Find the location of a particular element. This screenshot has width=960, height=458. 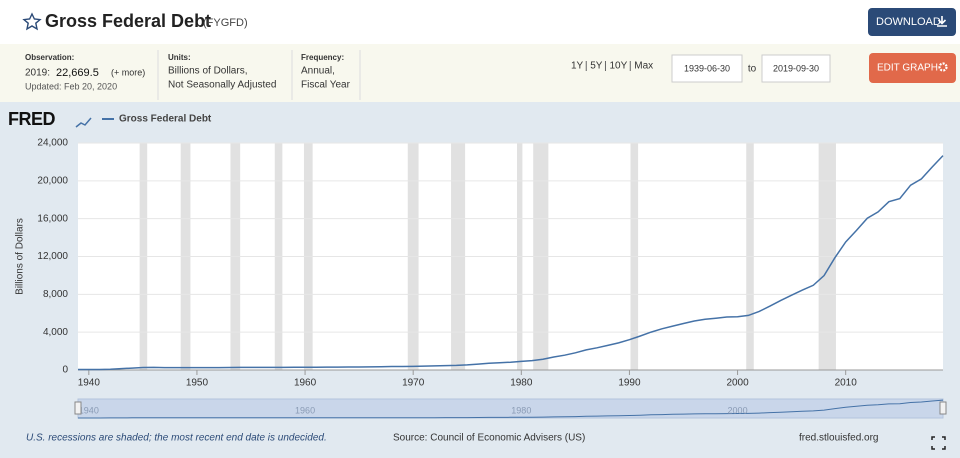

range-link: 1Y is located at coordinates (577, 66).